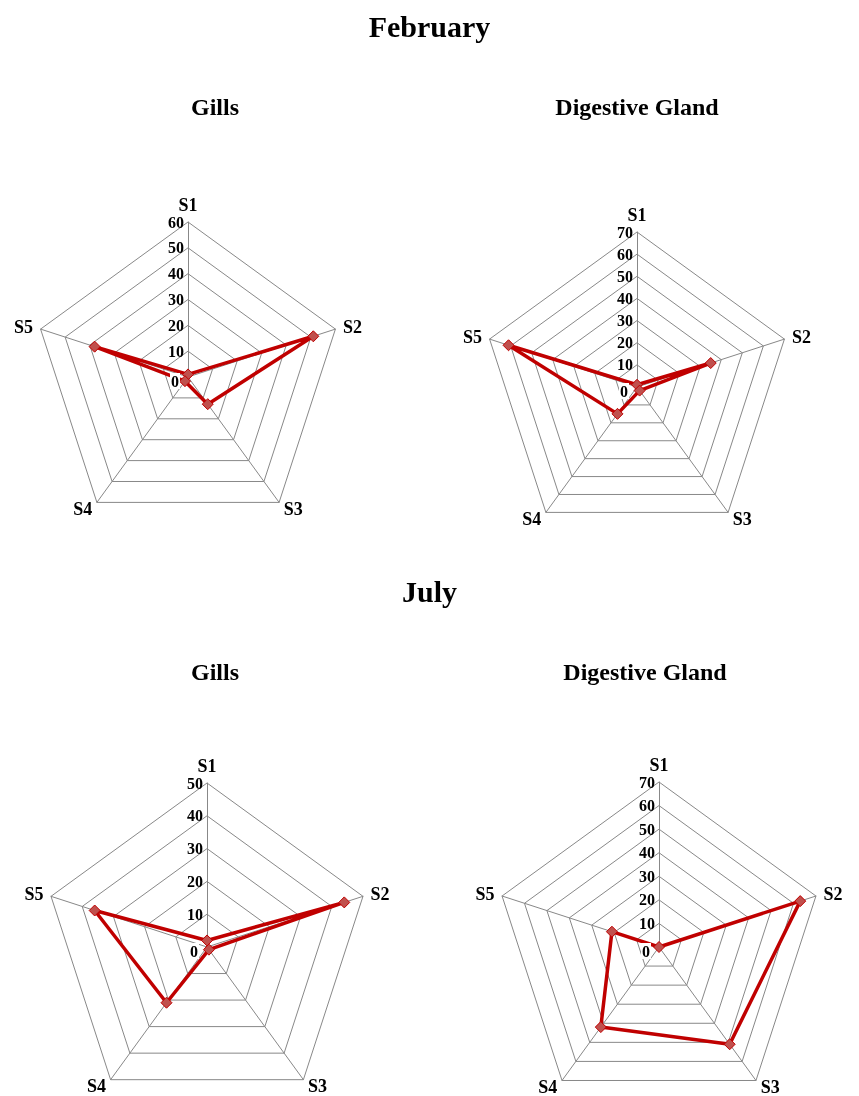  What do you see at coordinates (429, 27) in the screenshot?
I see `text: February` at bounding box center [429, 27].